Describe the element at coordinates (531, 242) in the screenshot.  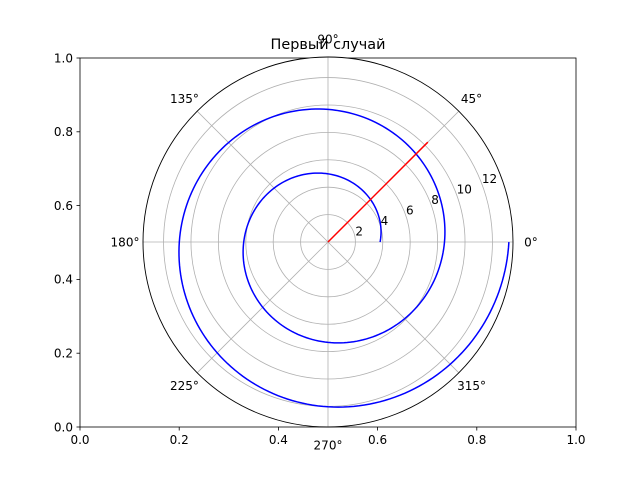
I see `theta-tick-label: 0°` at that location.